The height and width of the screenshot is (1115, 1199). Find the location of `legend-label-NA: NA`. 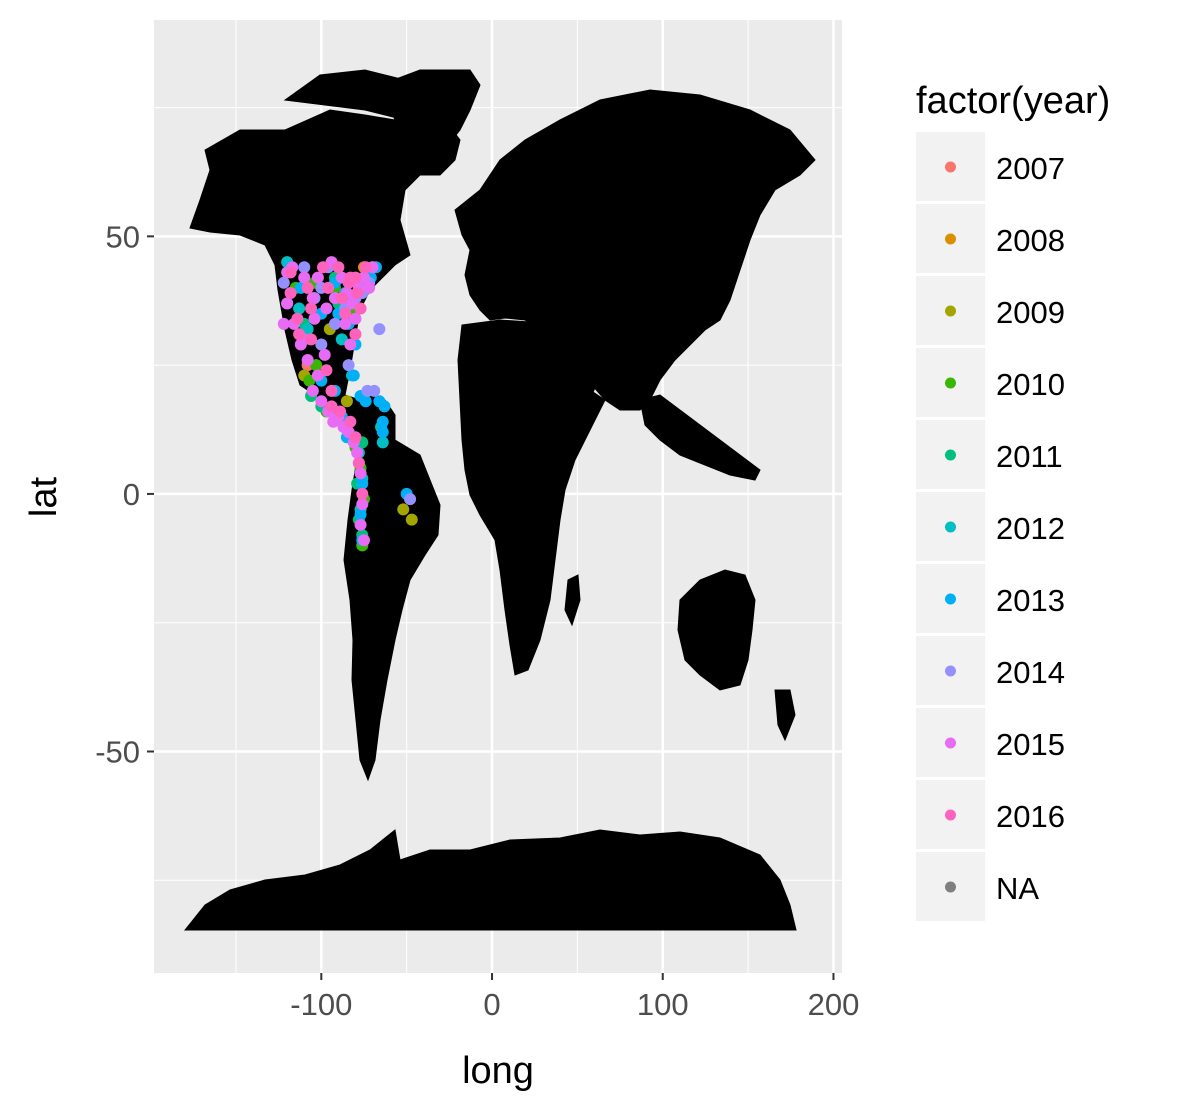

legend-label-NA: NA is located at coordinates (1017, 888).